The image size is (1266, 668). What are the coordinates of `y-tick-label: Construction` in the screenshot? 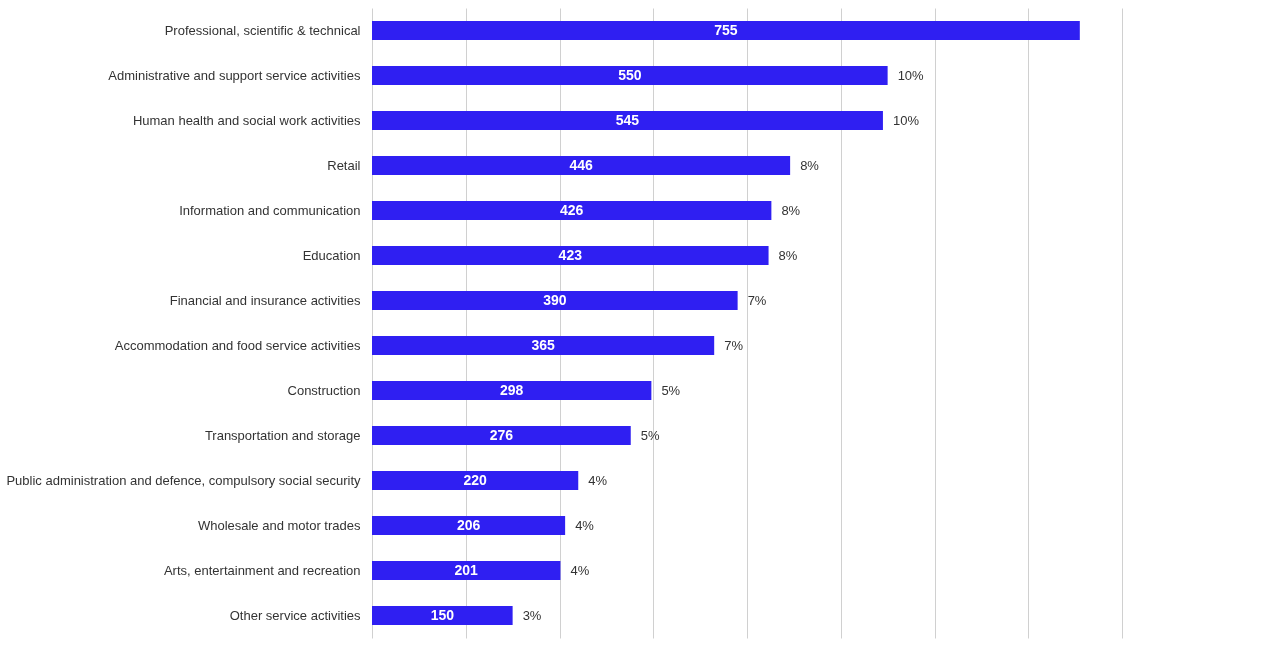 It's located at (324, 390).